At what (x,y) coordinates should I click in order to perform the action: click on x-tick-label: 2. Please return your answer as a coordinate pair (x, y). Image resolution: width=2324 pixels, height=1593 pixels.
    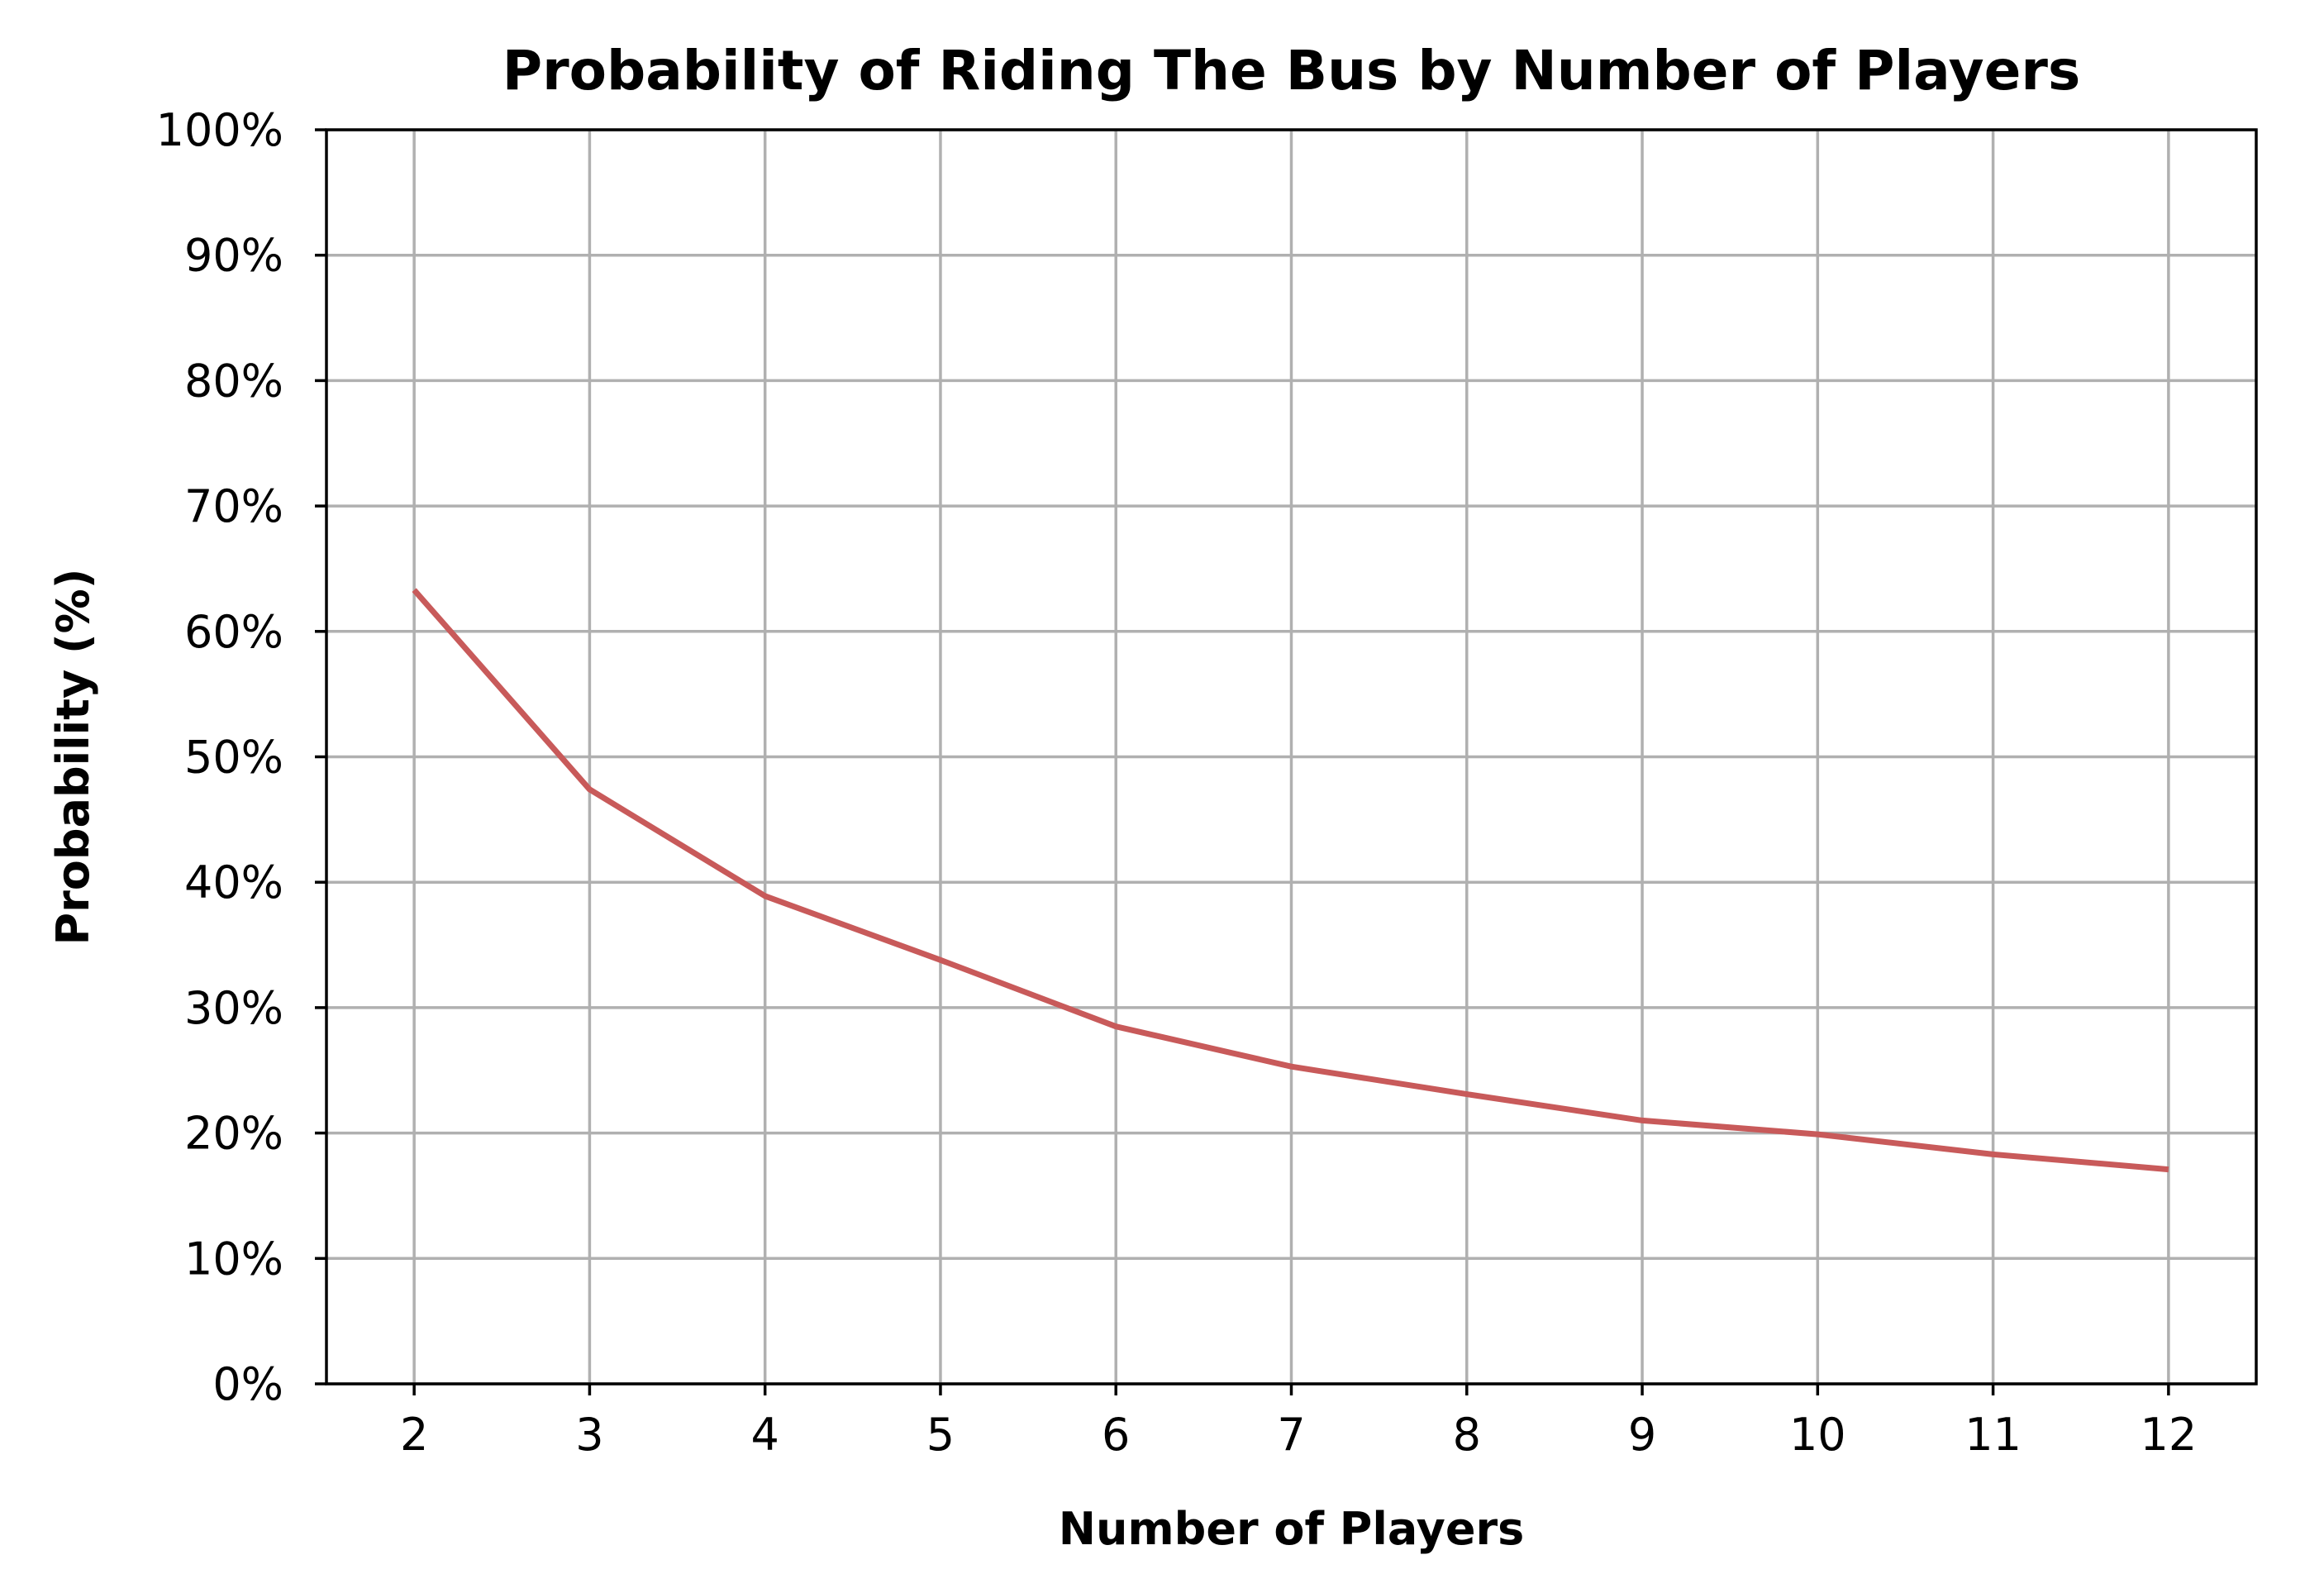
    Looking at the image, I should click on (414, 1435).